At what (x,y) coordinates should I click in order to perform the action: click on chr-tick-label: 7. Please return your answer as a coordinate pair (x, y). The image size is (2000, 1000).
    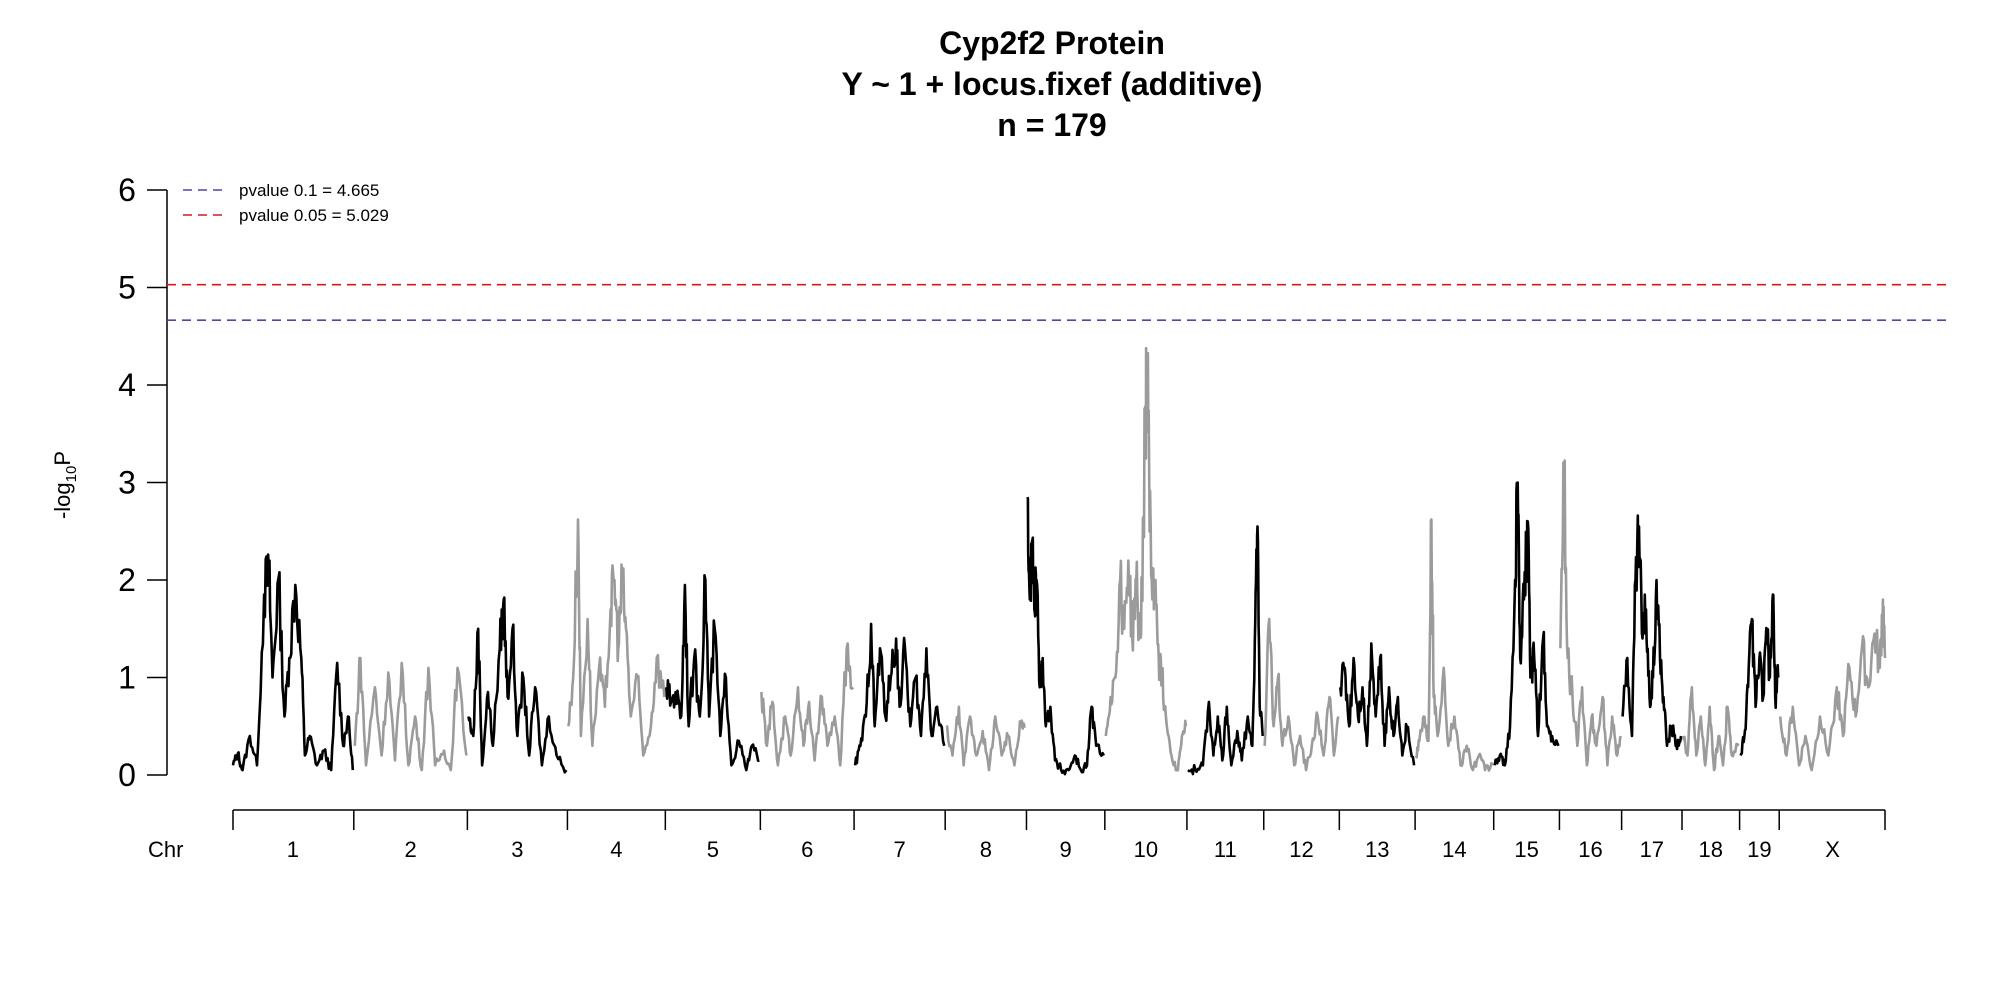
    Looking at the image, I should click on (900, 849).